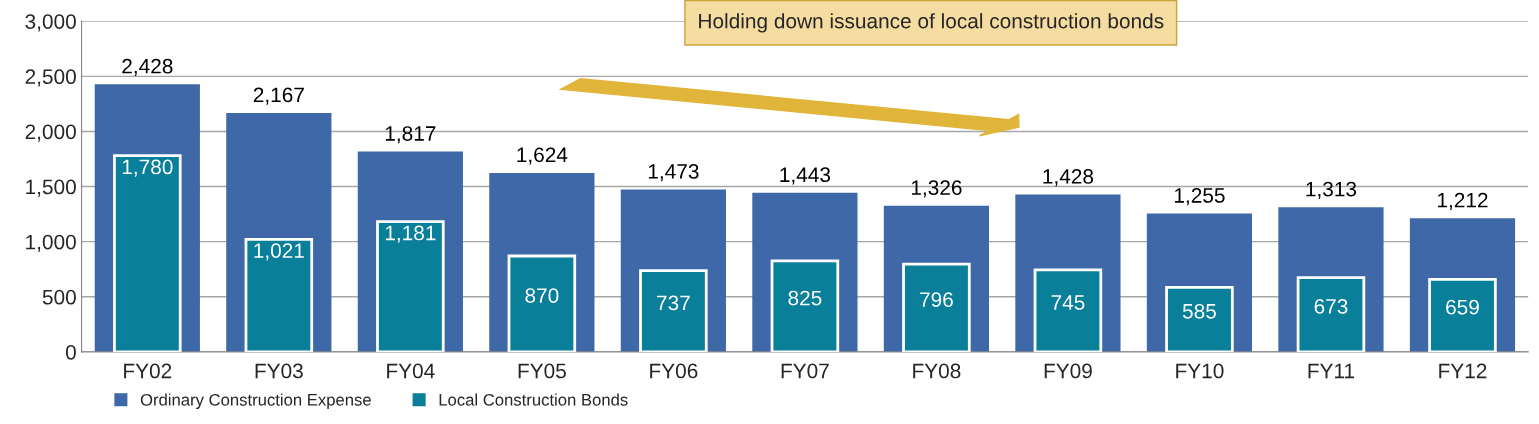 This screenshot has width=1539, height=424. I want to click on data-label: 1,326, so click(936, 189).